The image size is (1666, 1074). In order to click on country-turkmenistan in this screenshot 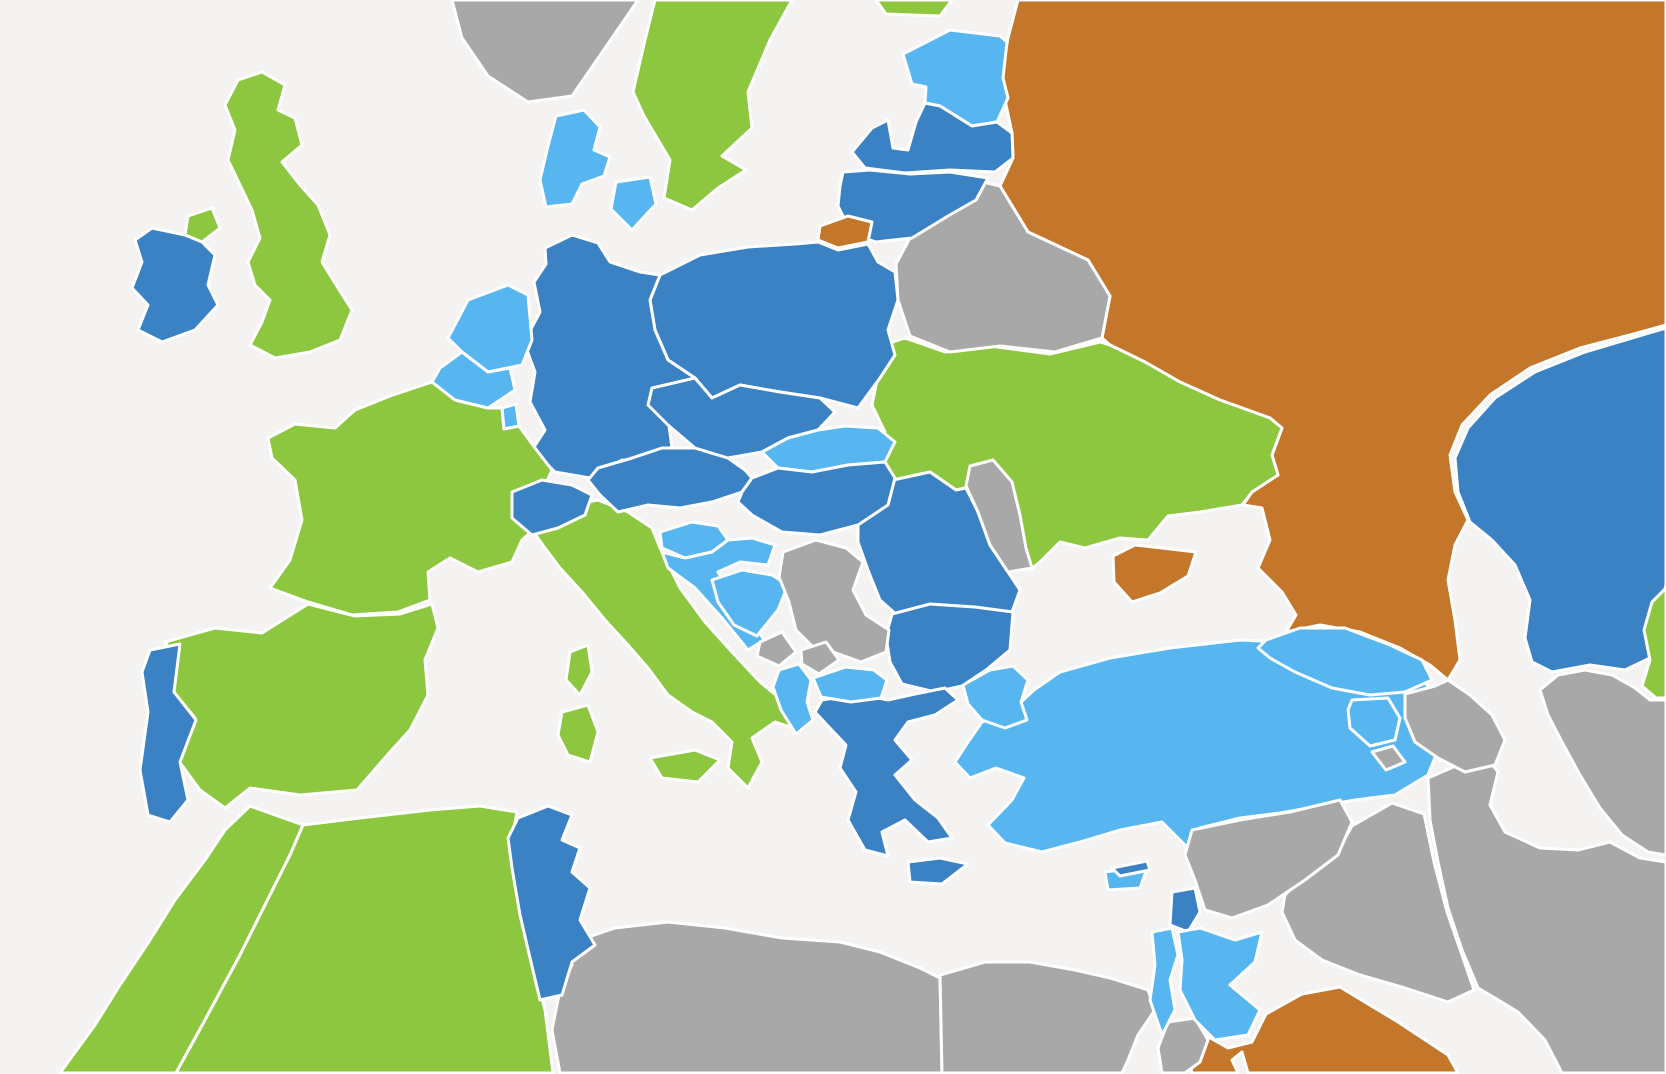, I will do `click(1602, 762)`.